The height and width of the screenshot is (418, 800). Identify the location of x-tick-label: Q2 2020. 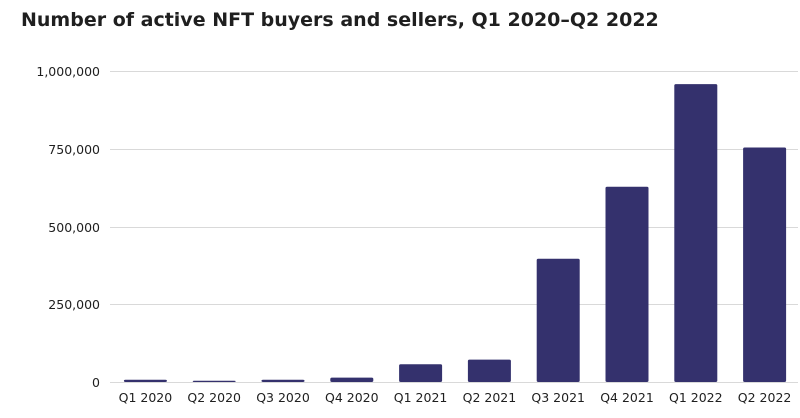
(214, 397).